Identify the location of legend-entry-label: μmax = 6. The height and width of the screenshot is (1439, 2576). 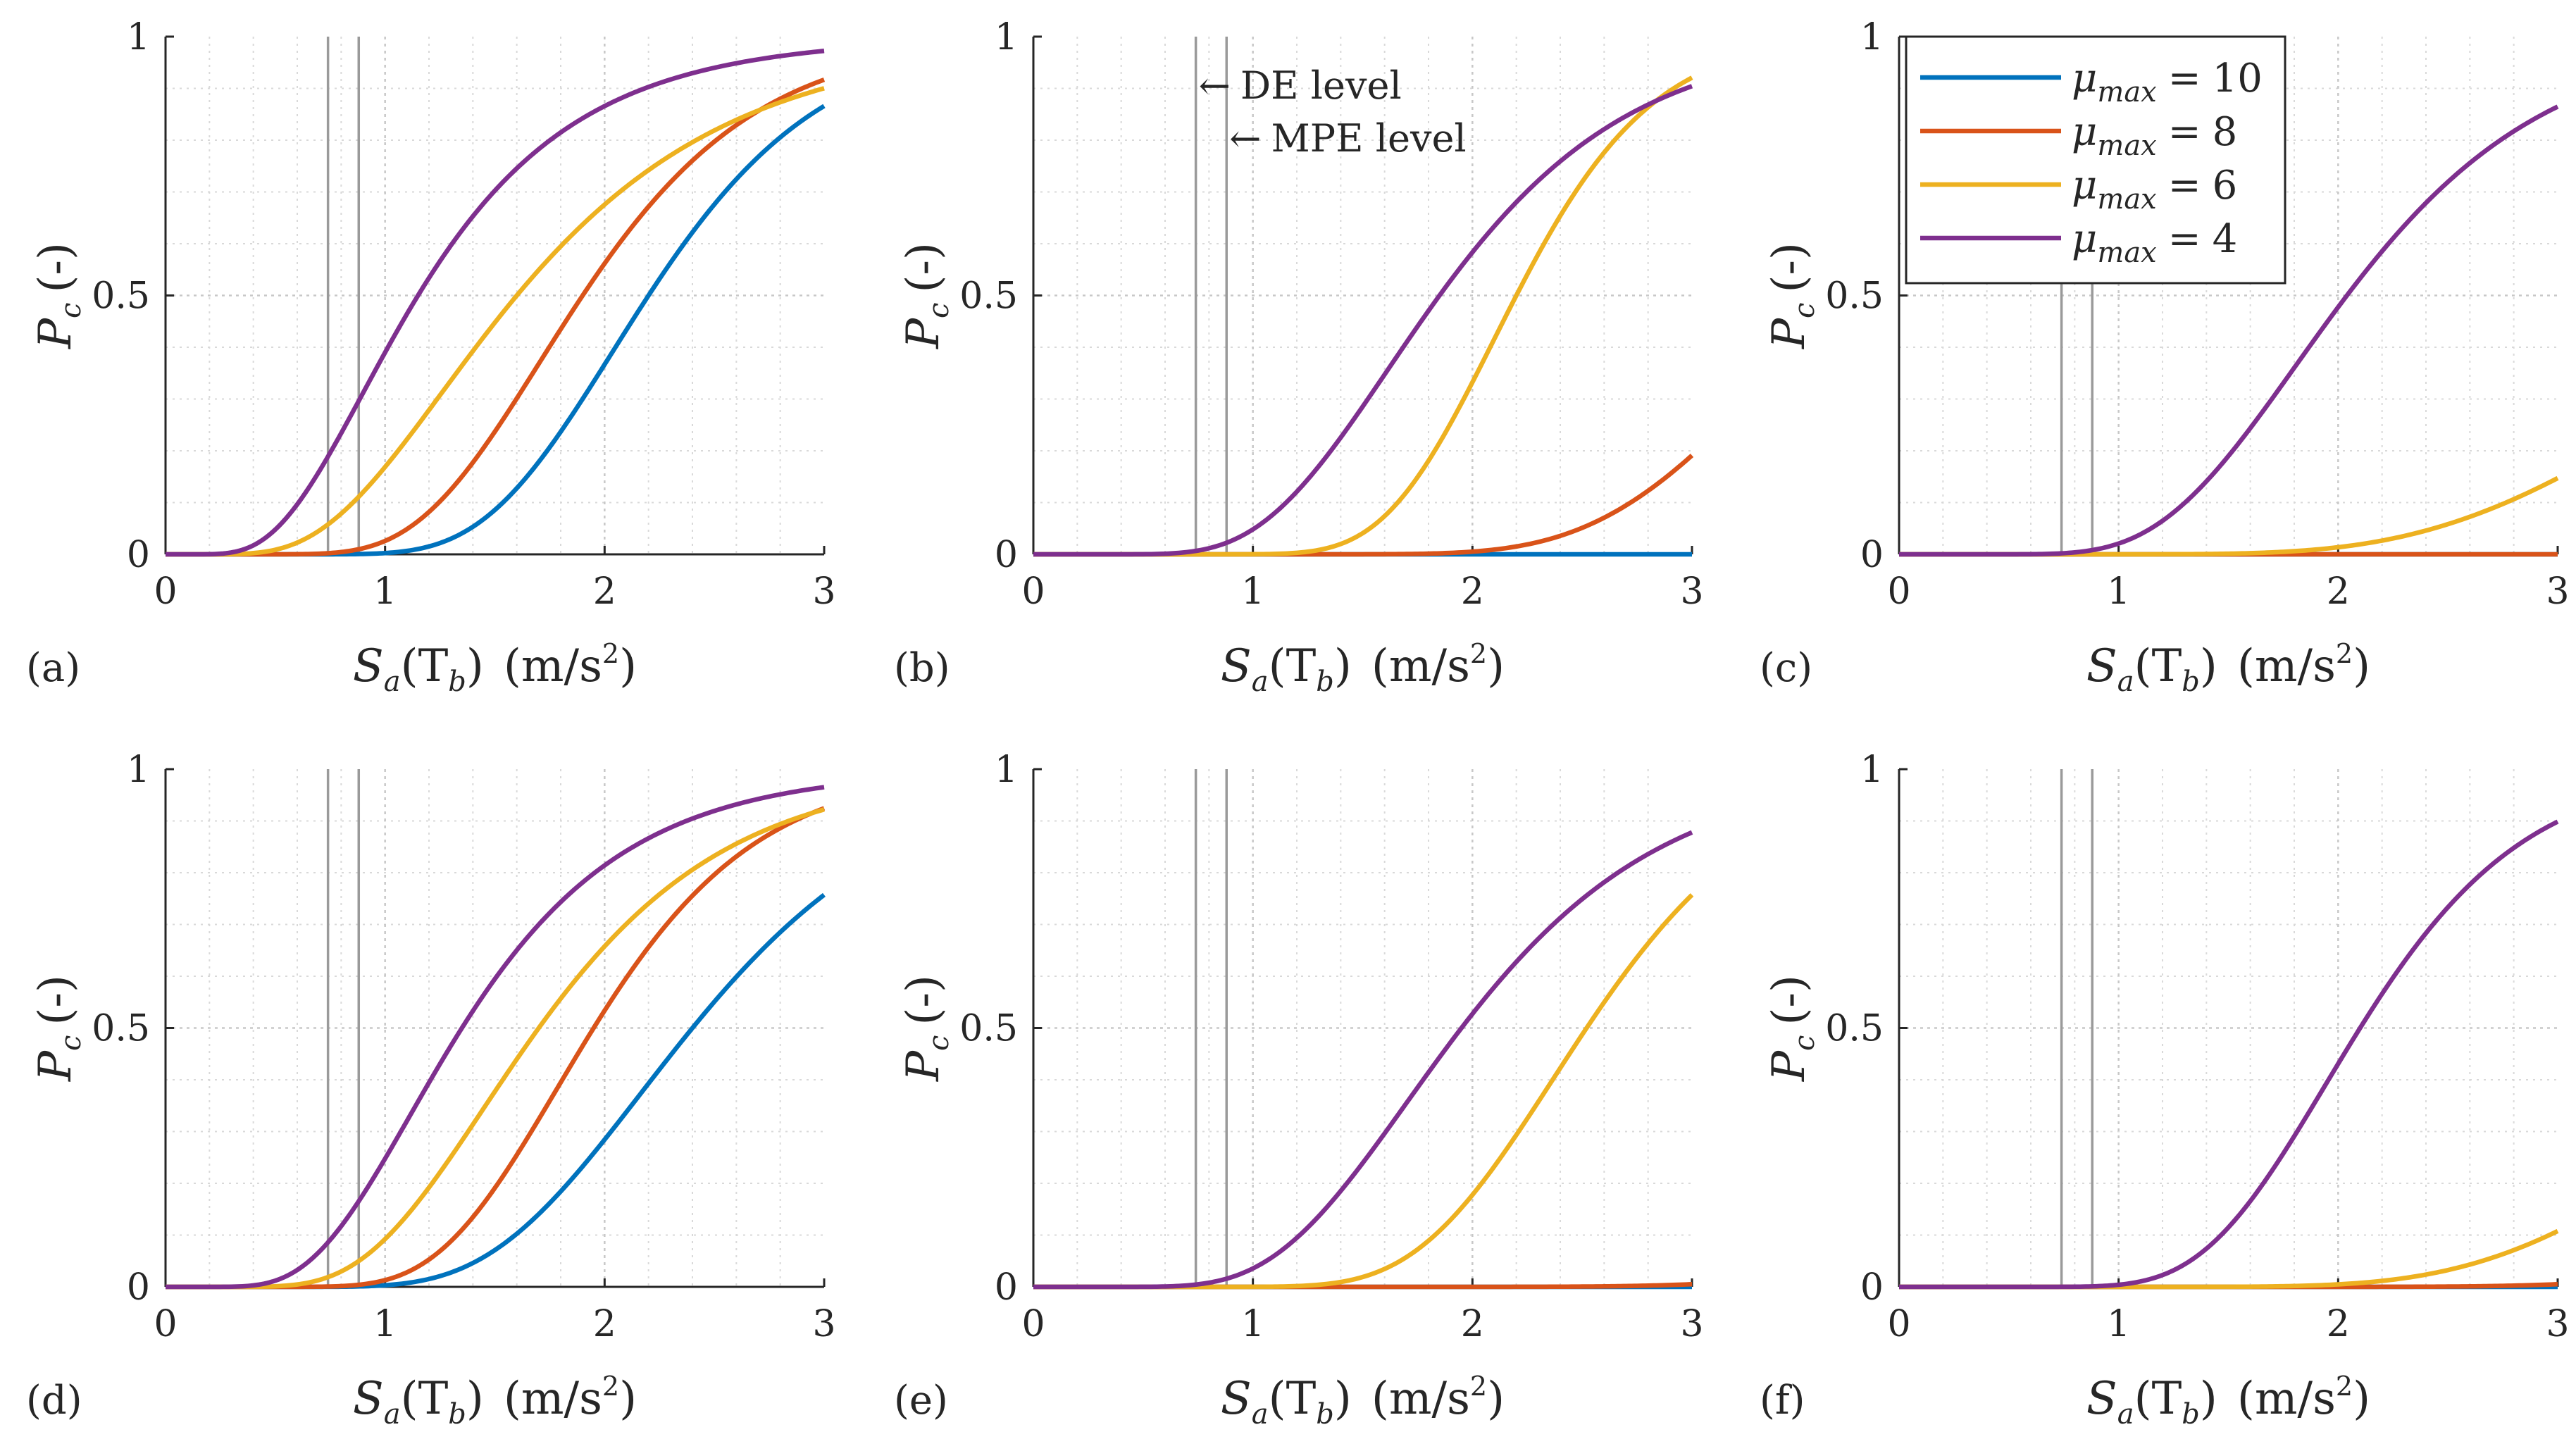
(2154, 189).